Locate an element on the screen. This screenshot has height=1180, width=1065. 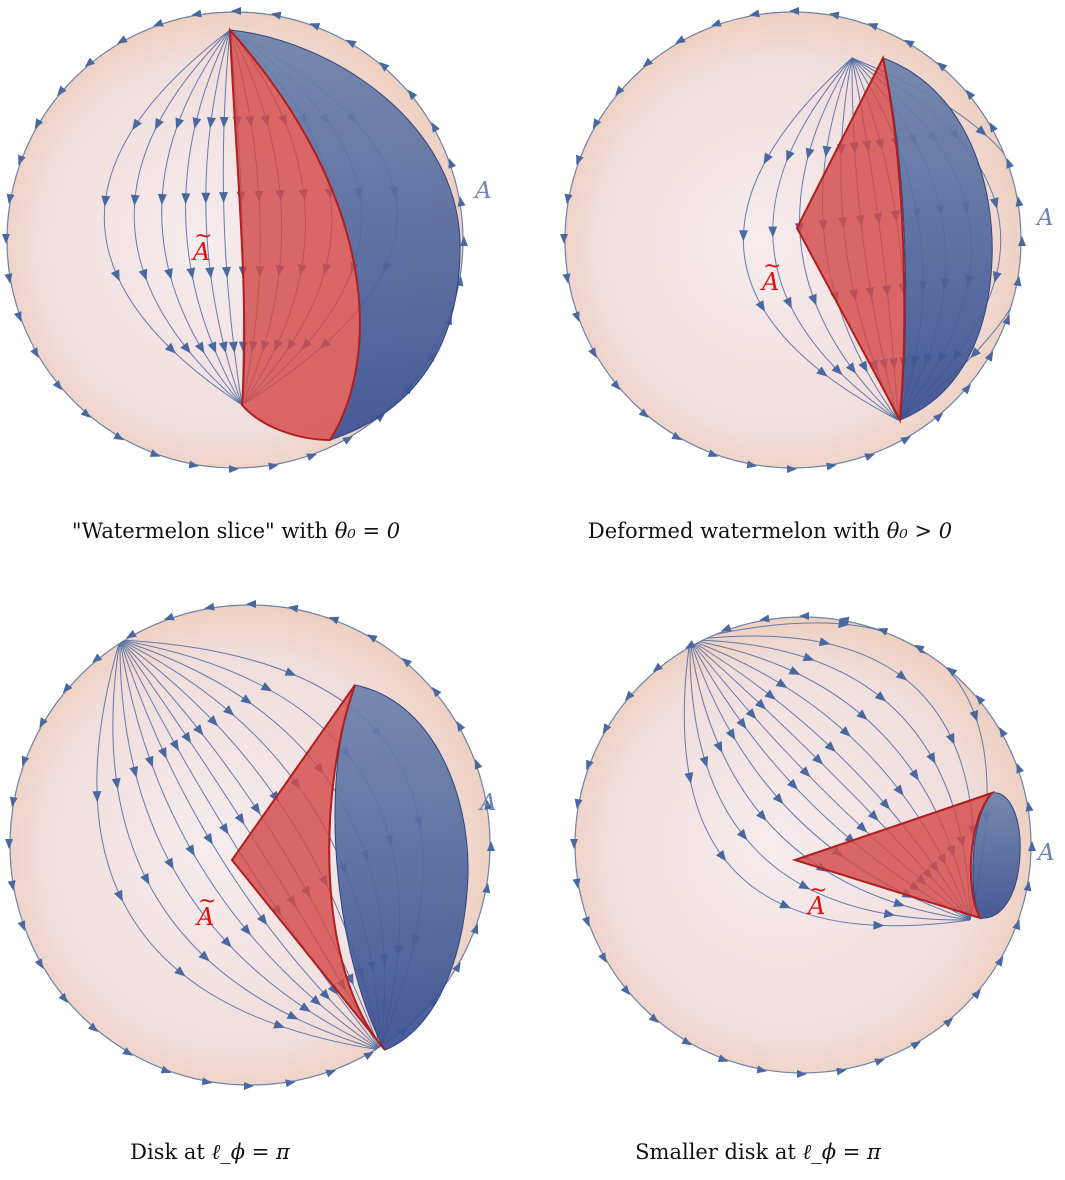
caption-smaller-disk: Smaller disk at ℓ_ϕ = π is located at coordinates (758, 1152).